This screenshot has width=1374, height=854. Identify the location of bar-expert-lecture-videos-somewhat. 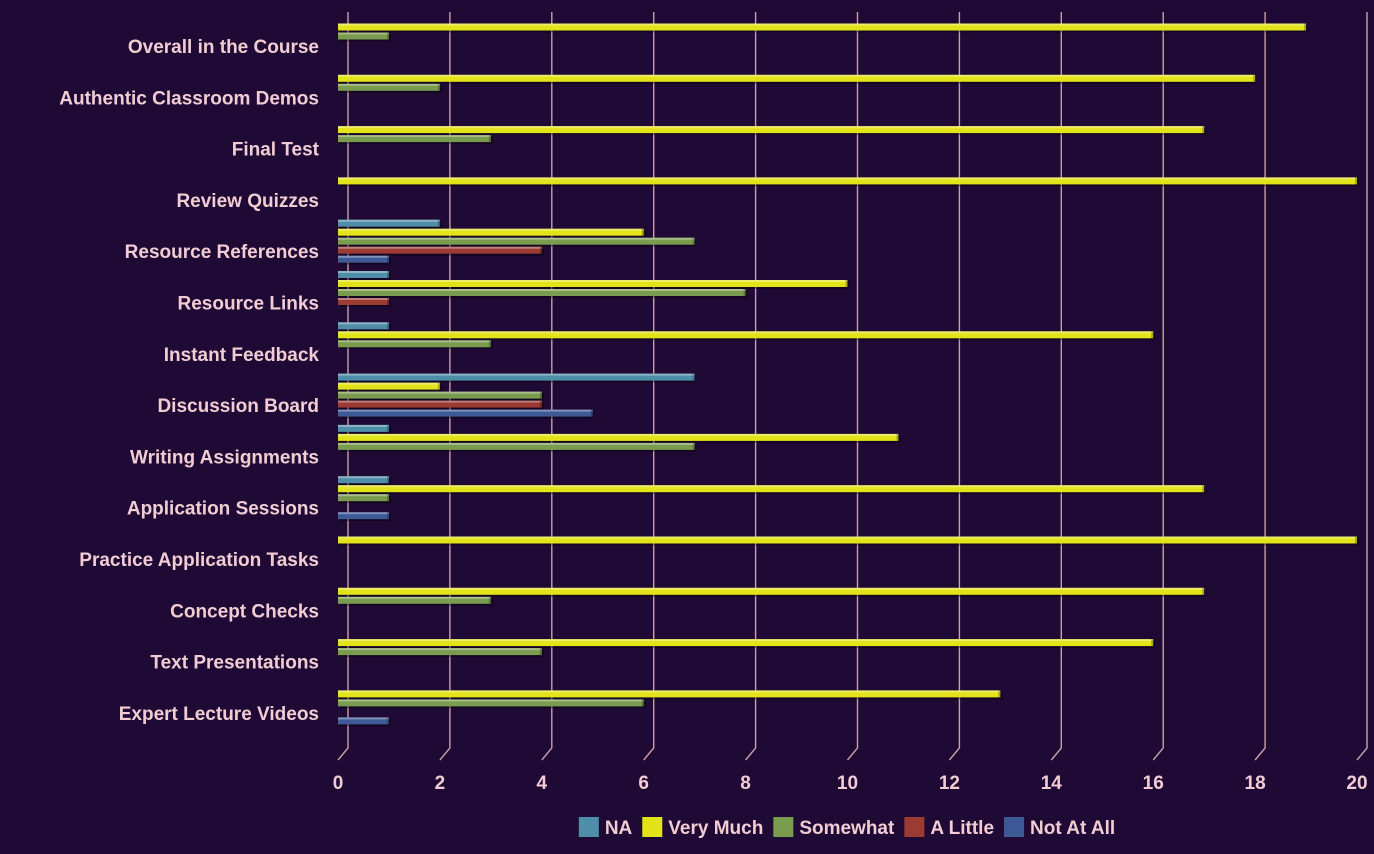
(492, 704).